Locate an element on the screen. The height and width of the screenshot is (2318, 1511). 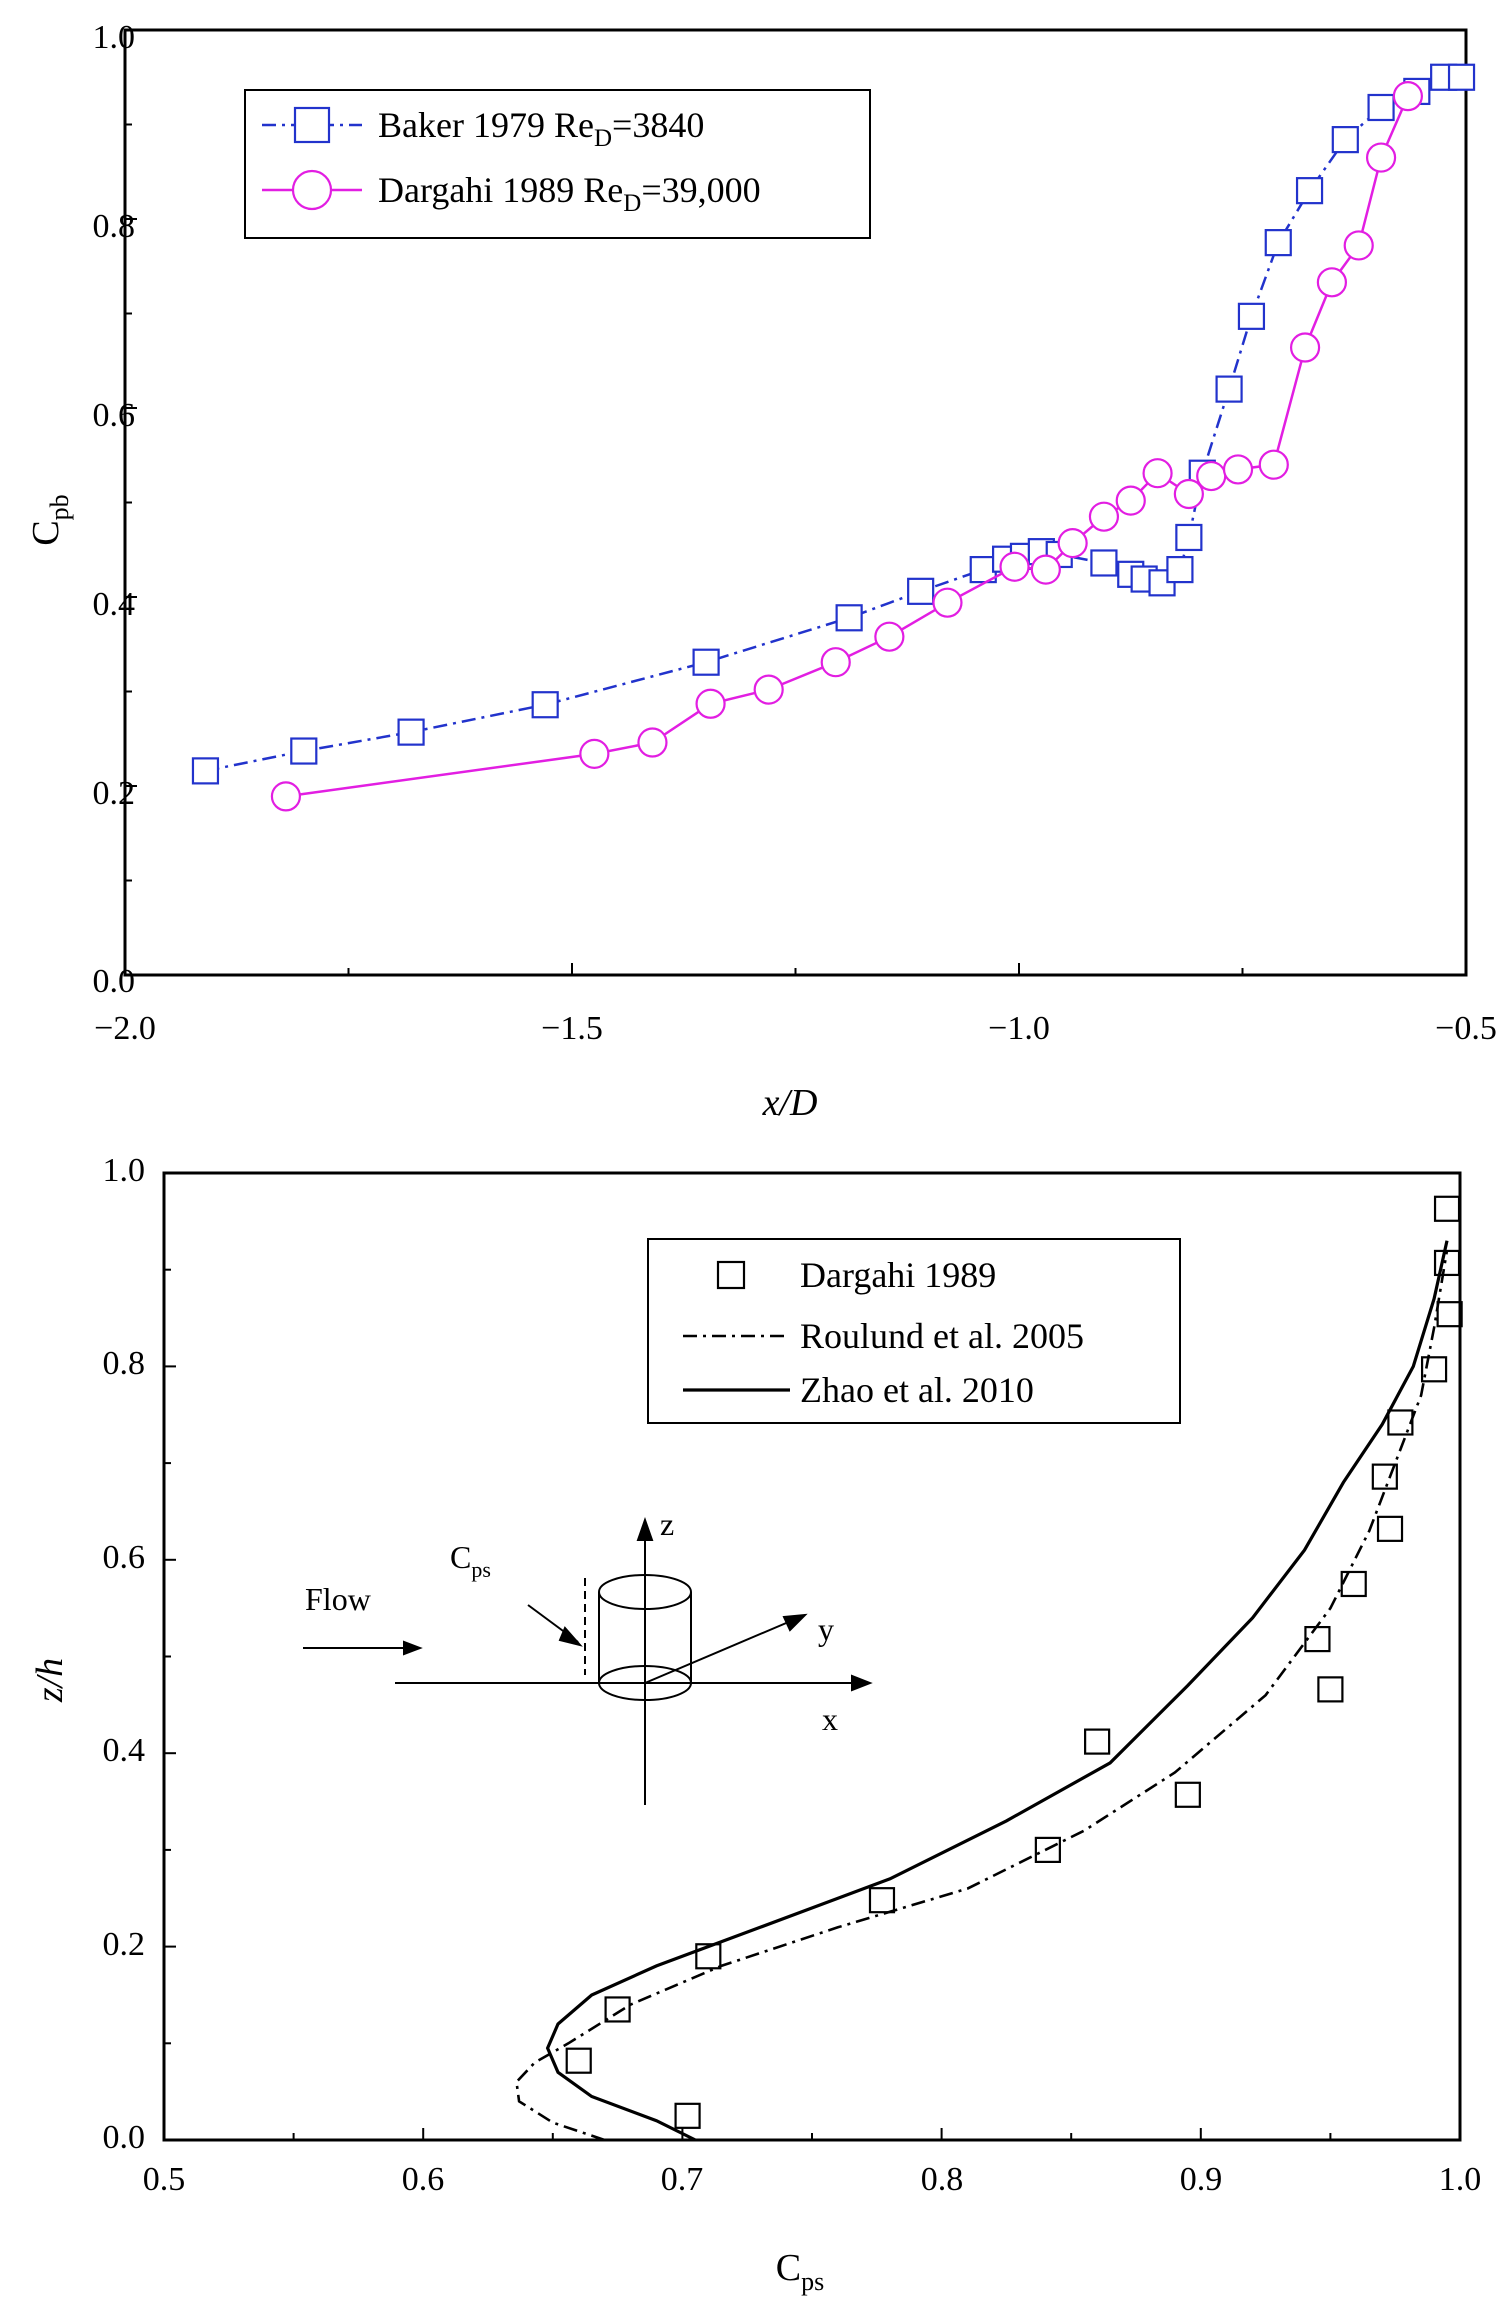
x-axis-label: Cps is located at coordinates (800, 2271).